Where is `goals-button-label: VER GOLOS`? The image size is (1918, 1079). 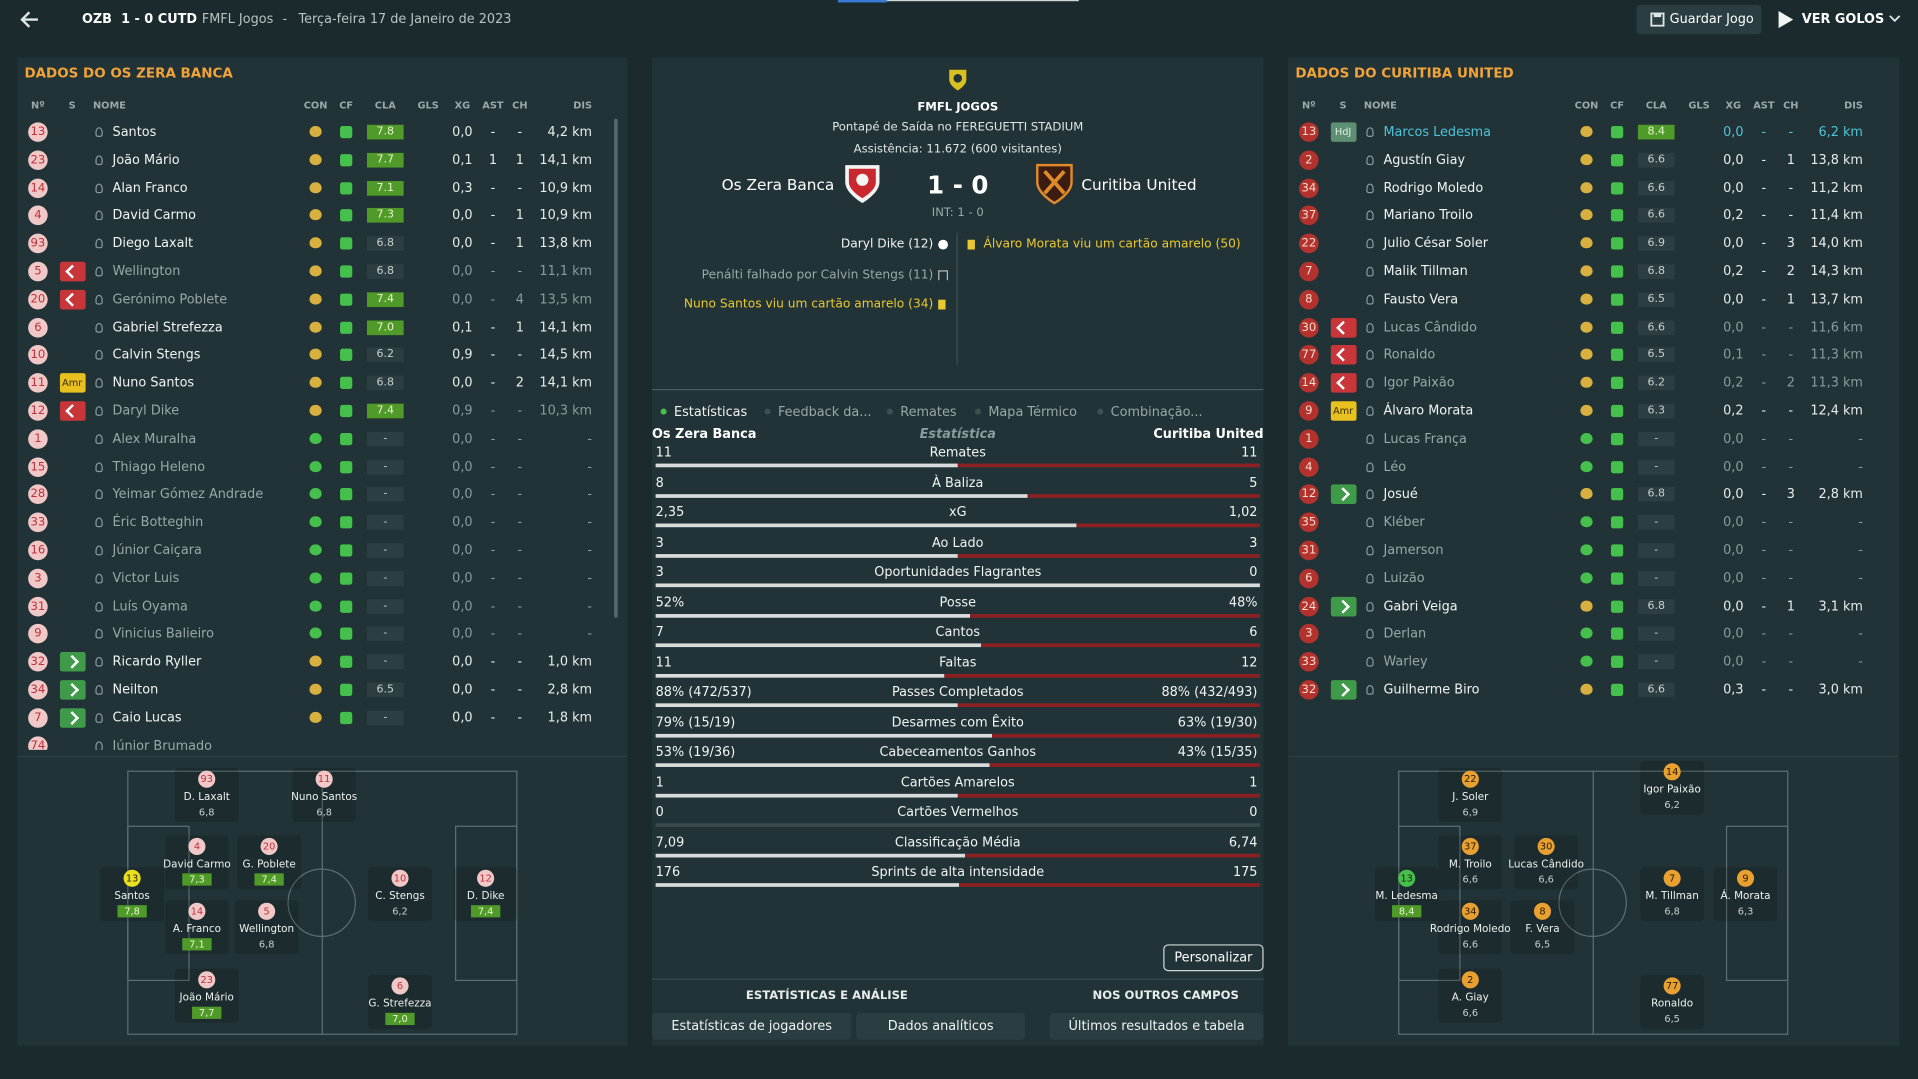
goals-button-label: VER GOLOS is located at coordinates (1843, 19).